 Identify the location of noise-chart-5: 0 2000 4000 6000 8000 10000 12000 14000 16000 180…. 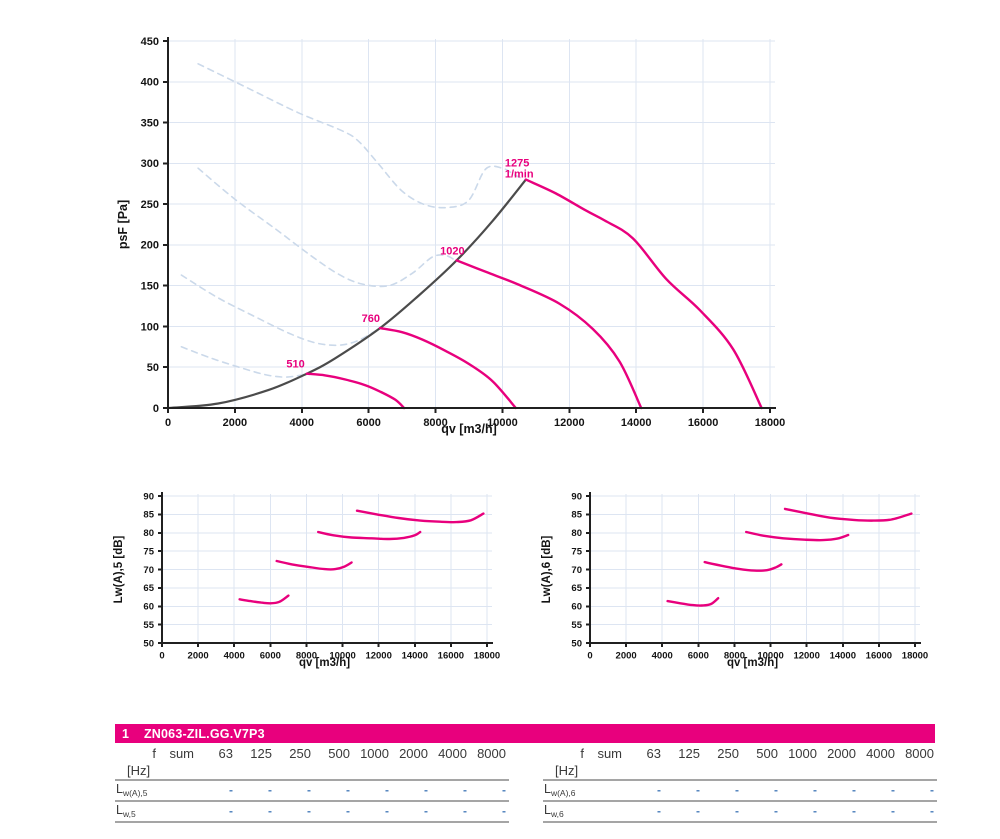
(306, 580).